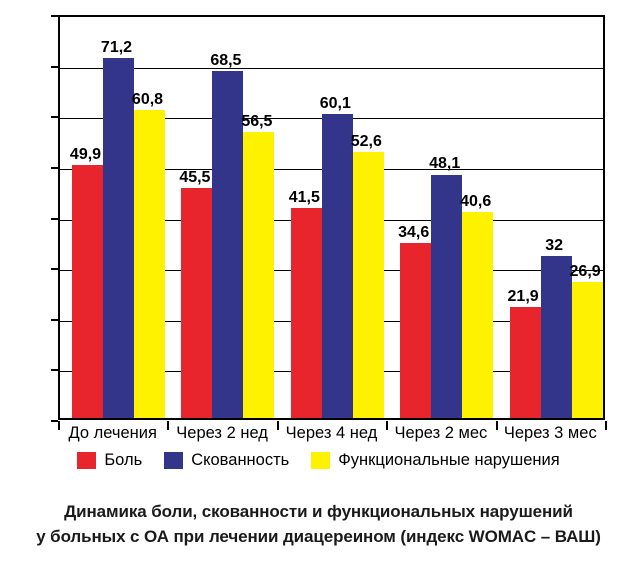 The height and width of the screenshot is (569, 637). Describe the element at coordinates (112, 433) in the screenshot. I see `x-category-label-1: До лечения` at that location.